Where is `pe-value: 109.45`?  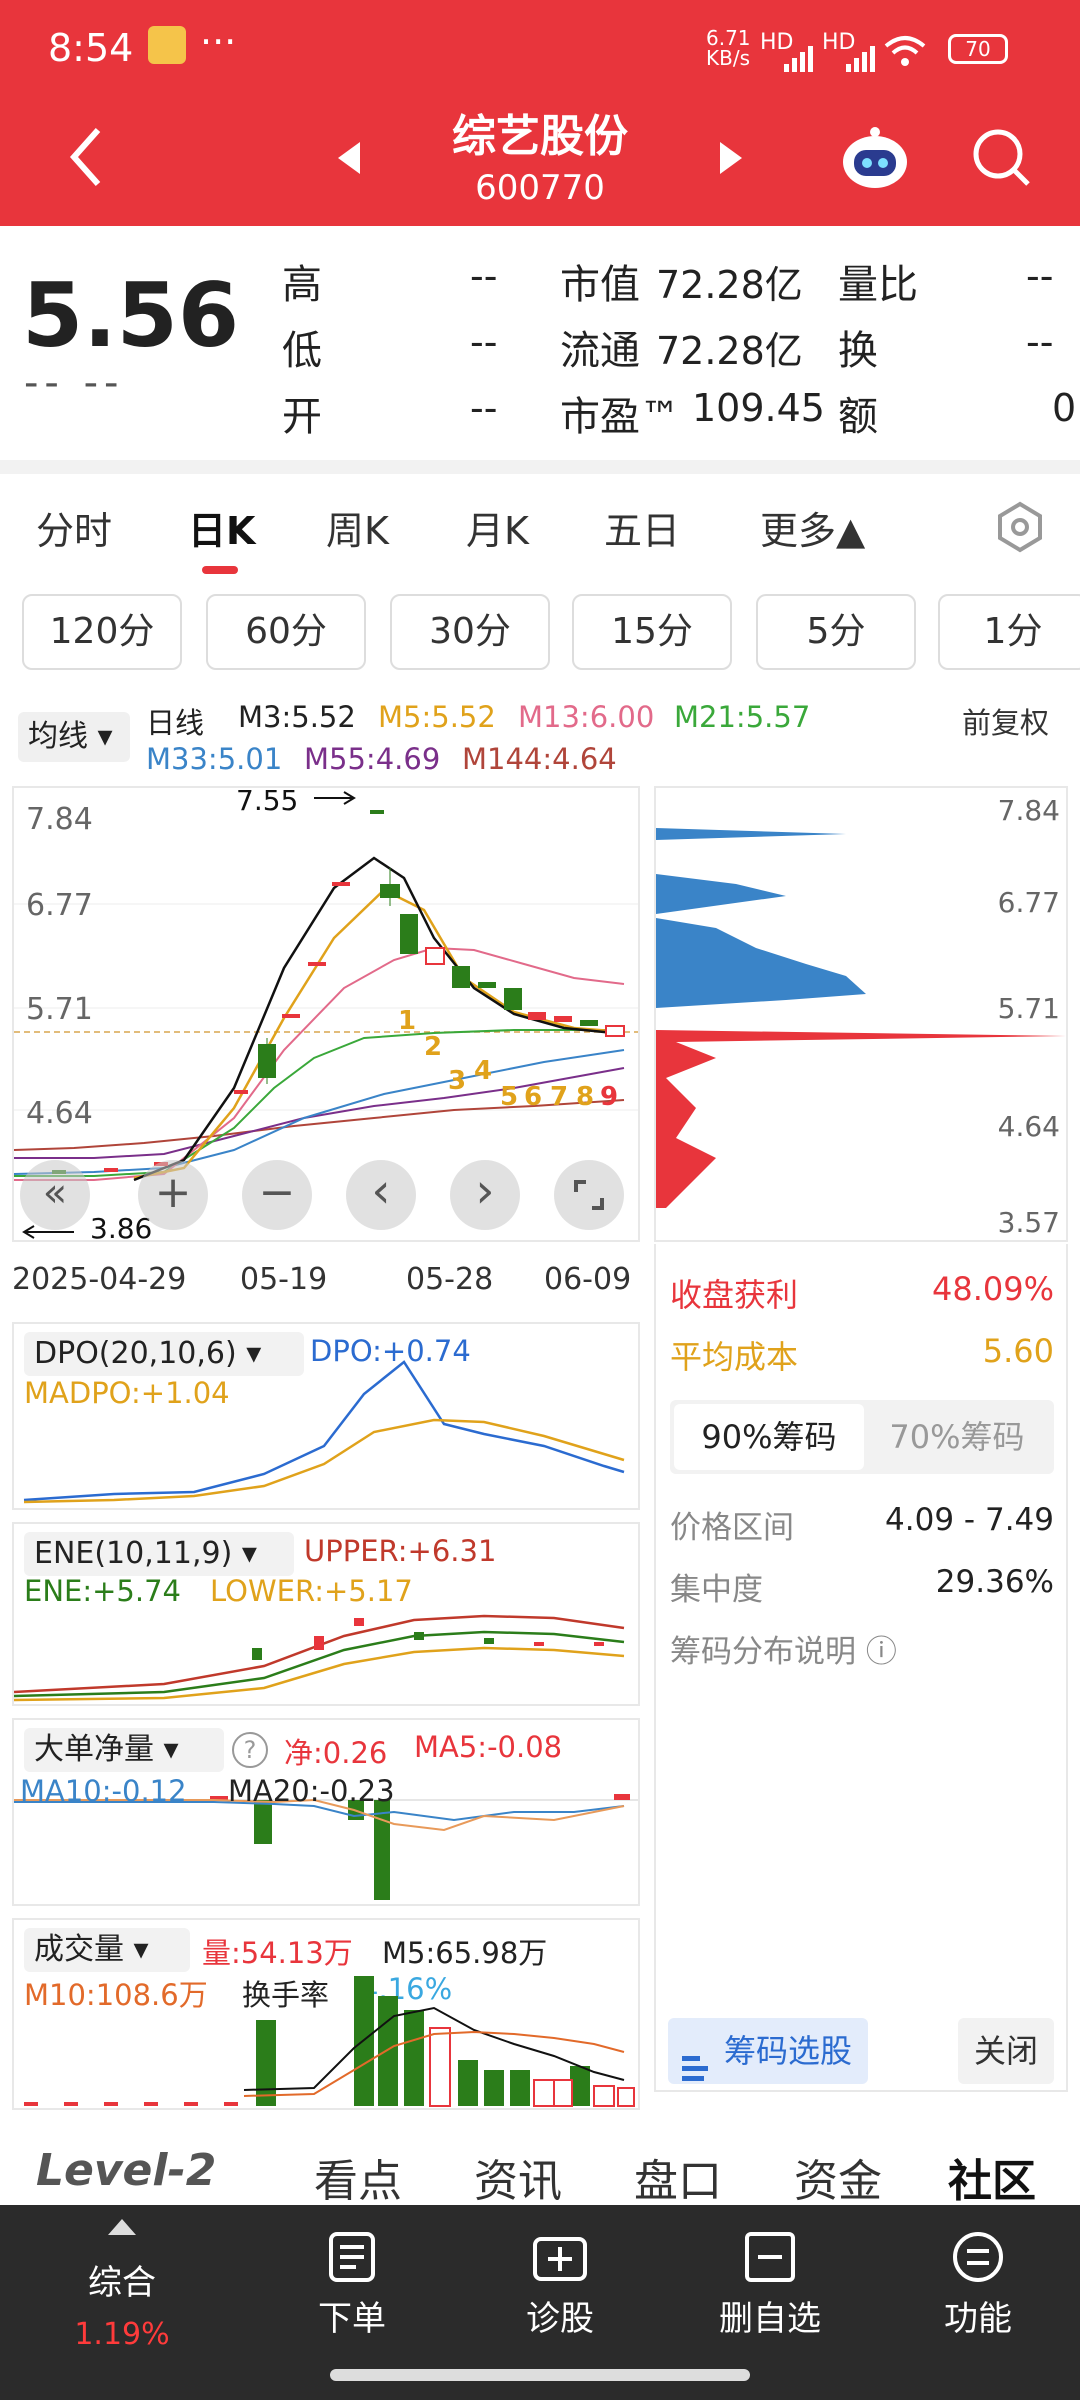
pe-value: 109.45 is located at coordinates (758, 408).